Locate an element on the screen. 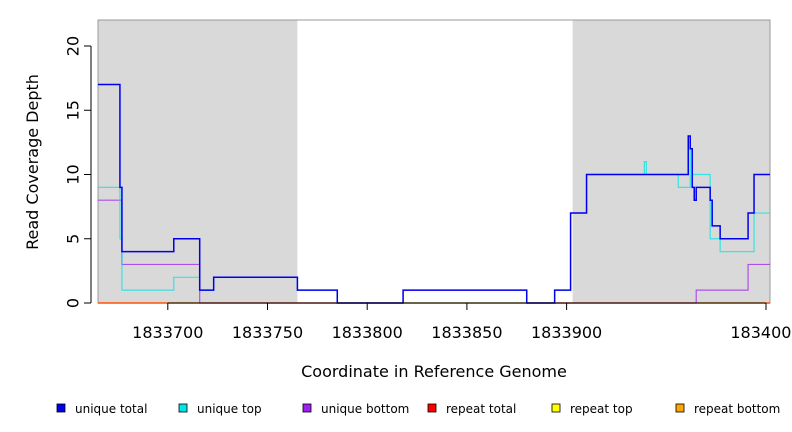 The height and width of the screenshot is (432, 792). y-tick-label: 0 is located at coordinates (73, 303).